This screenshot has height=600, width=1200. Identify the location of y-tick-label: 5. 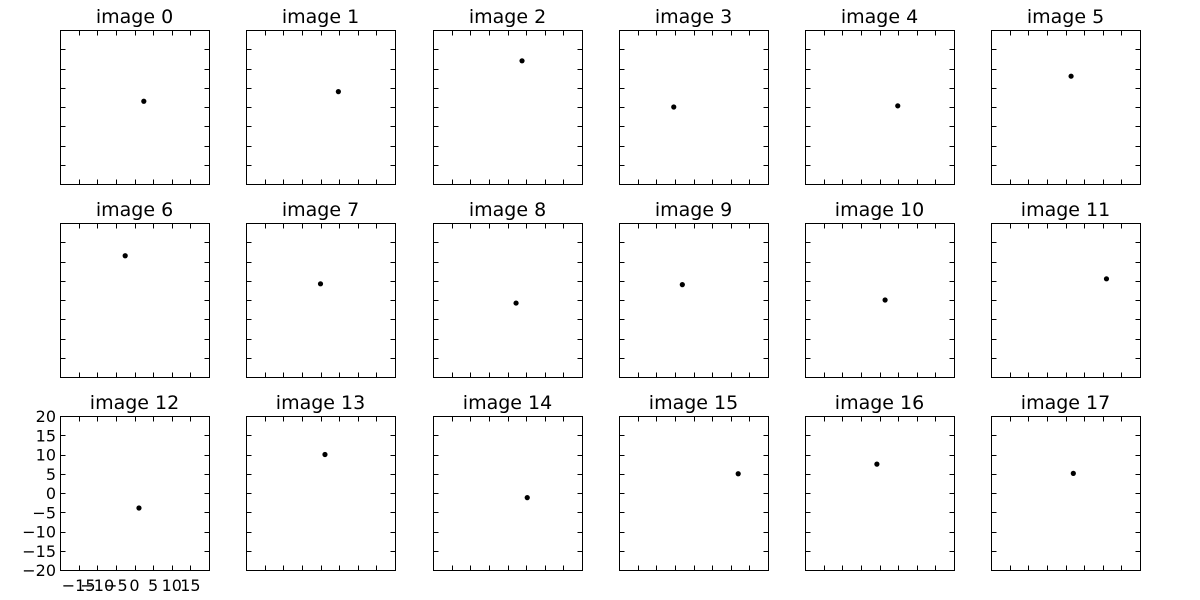
(51, 474).